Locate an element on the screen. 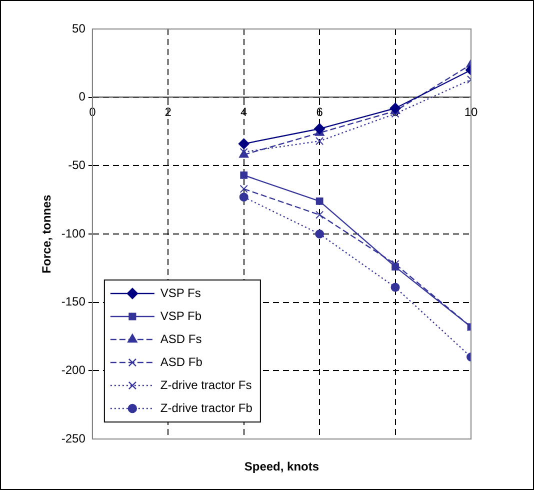  legend-label: Z-drive tractor Fs is located at coordinates (206, 385).